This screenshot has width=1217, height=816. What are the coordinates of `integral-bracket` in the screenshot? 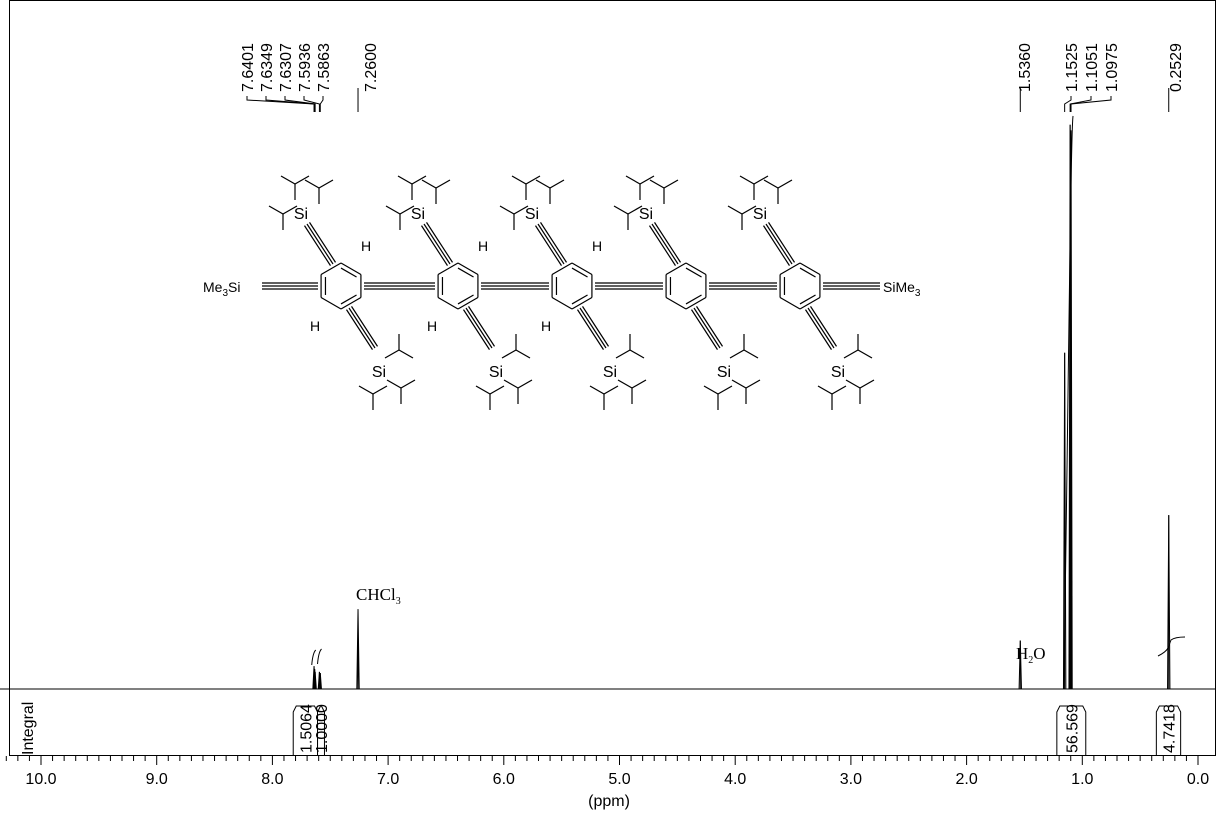 It's located at (1071, 730).